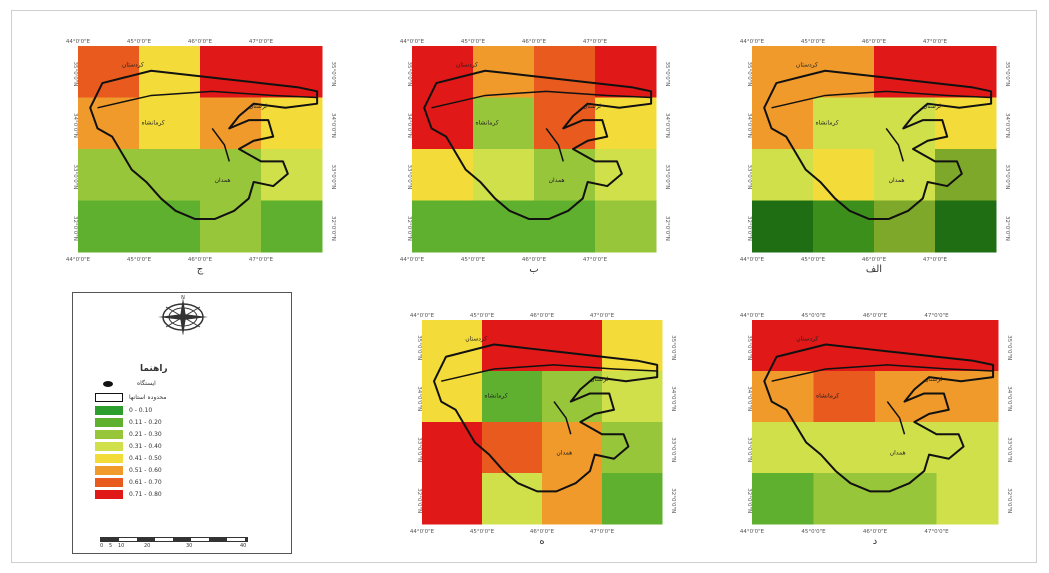 Image resolution: width=1049 pixels, height=573 pixels. Describe the element at coordinates (128, 447) in the screenshot. I see `legend-class-row: 0.31 - 0.40` at that location.